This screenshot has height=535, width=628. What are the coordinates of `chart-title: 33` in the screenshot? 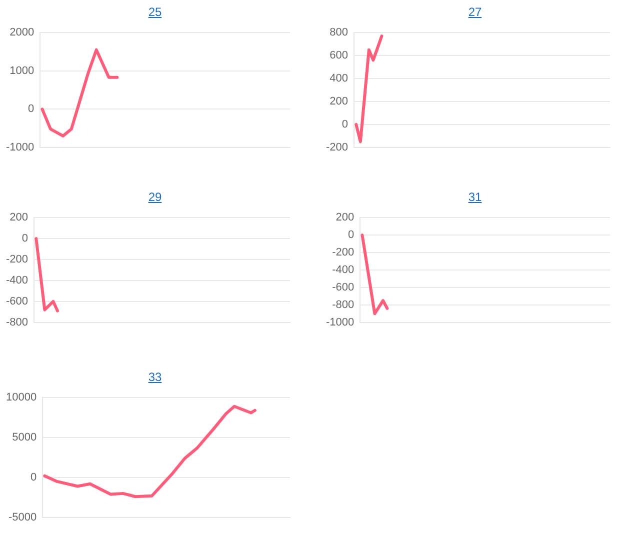 It's located at (155, 377).